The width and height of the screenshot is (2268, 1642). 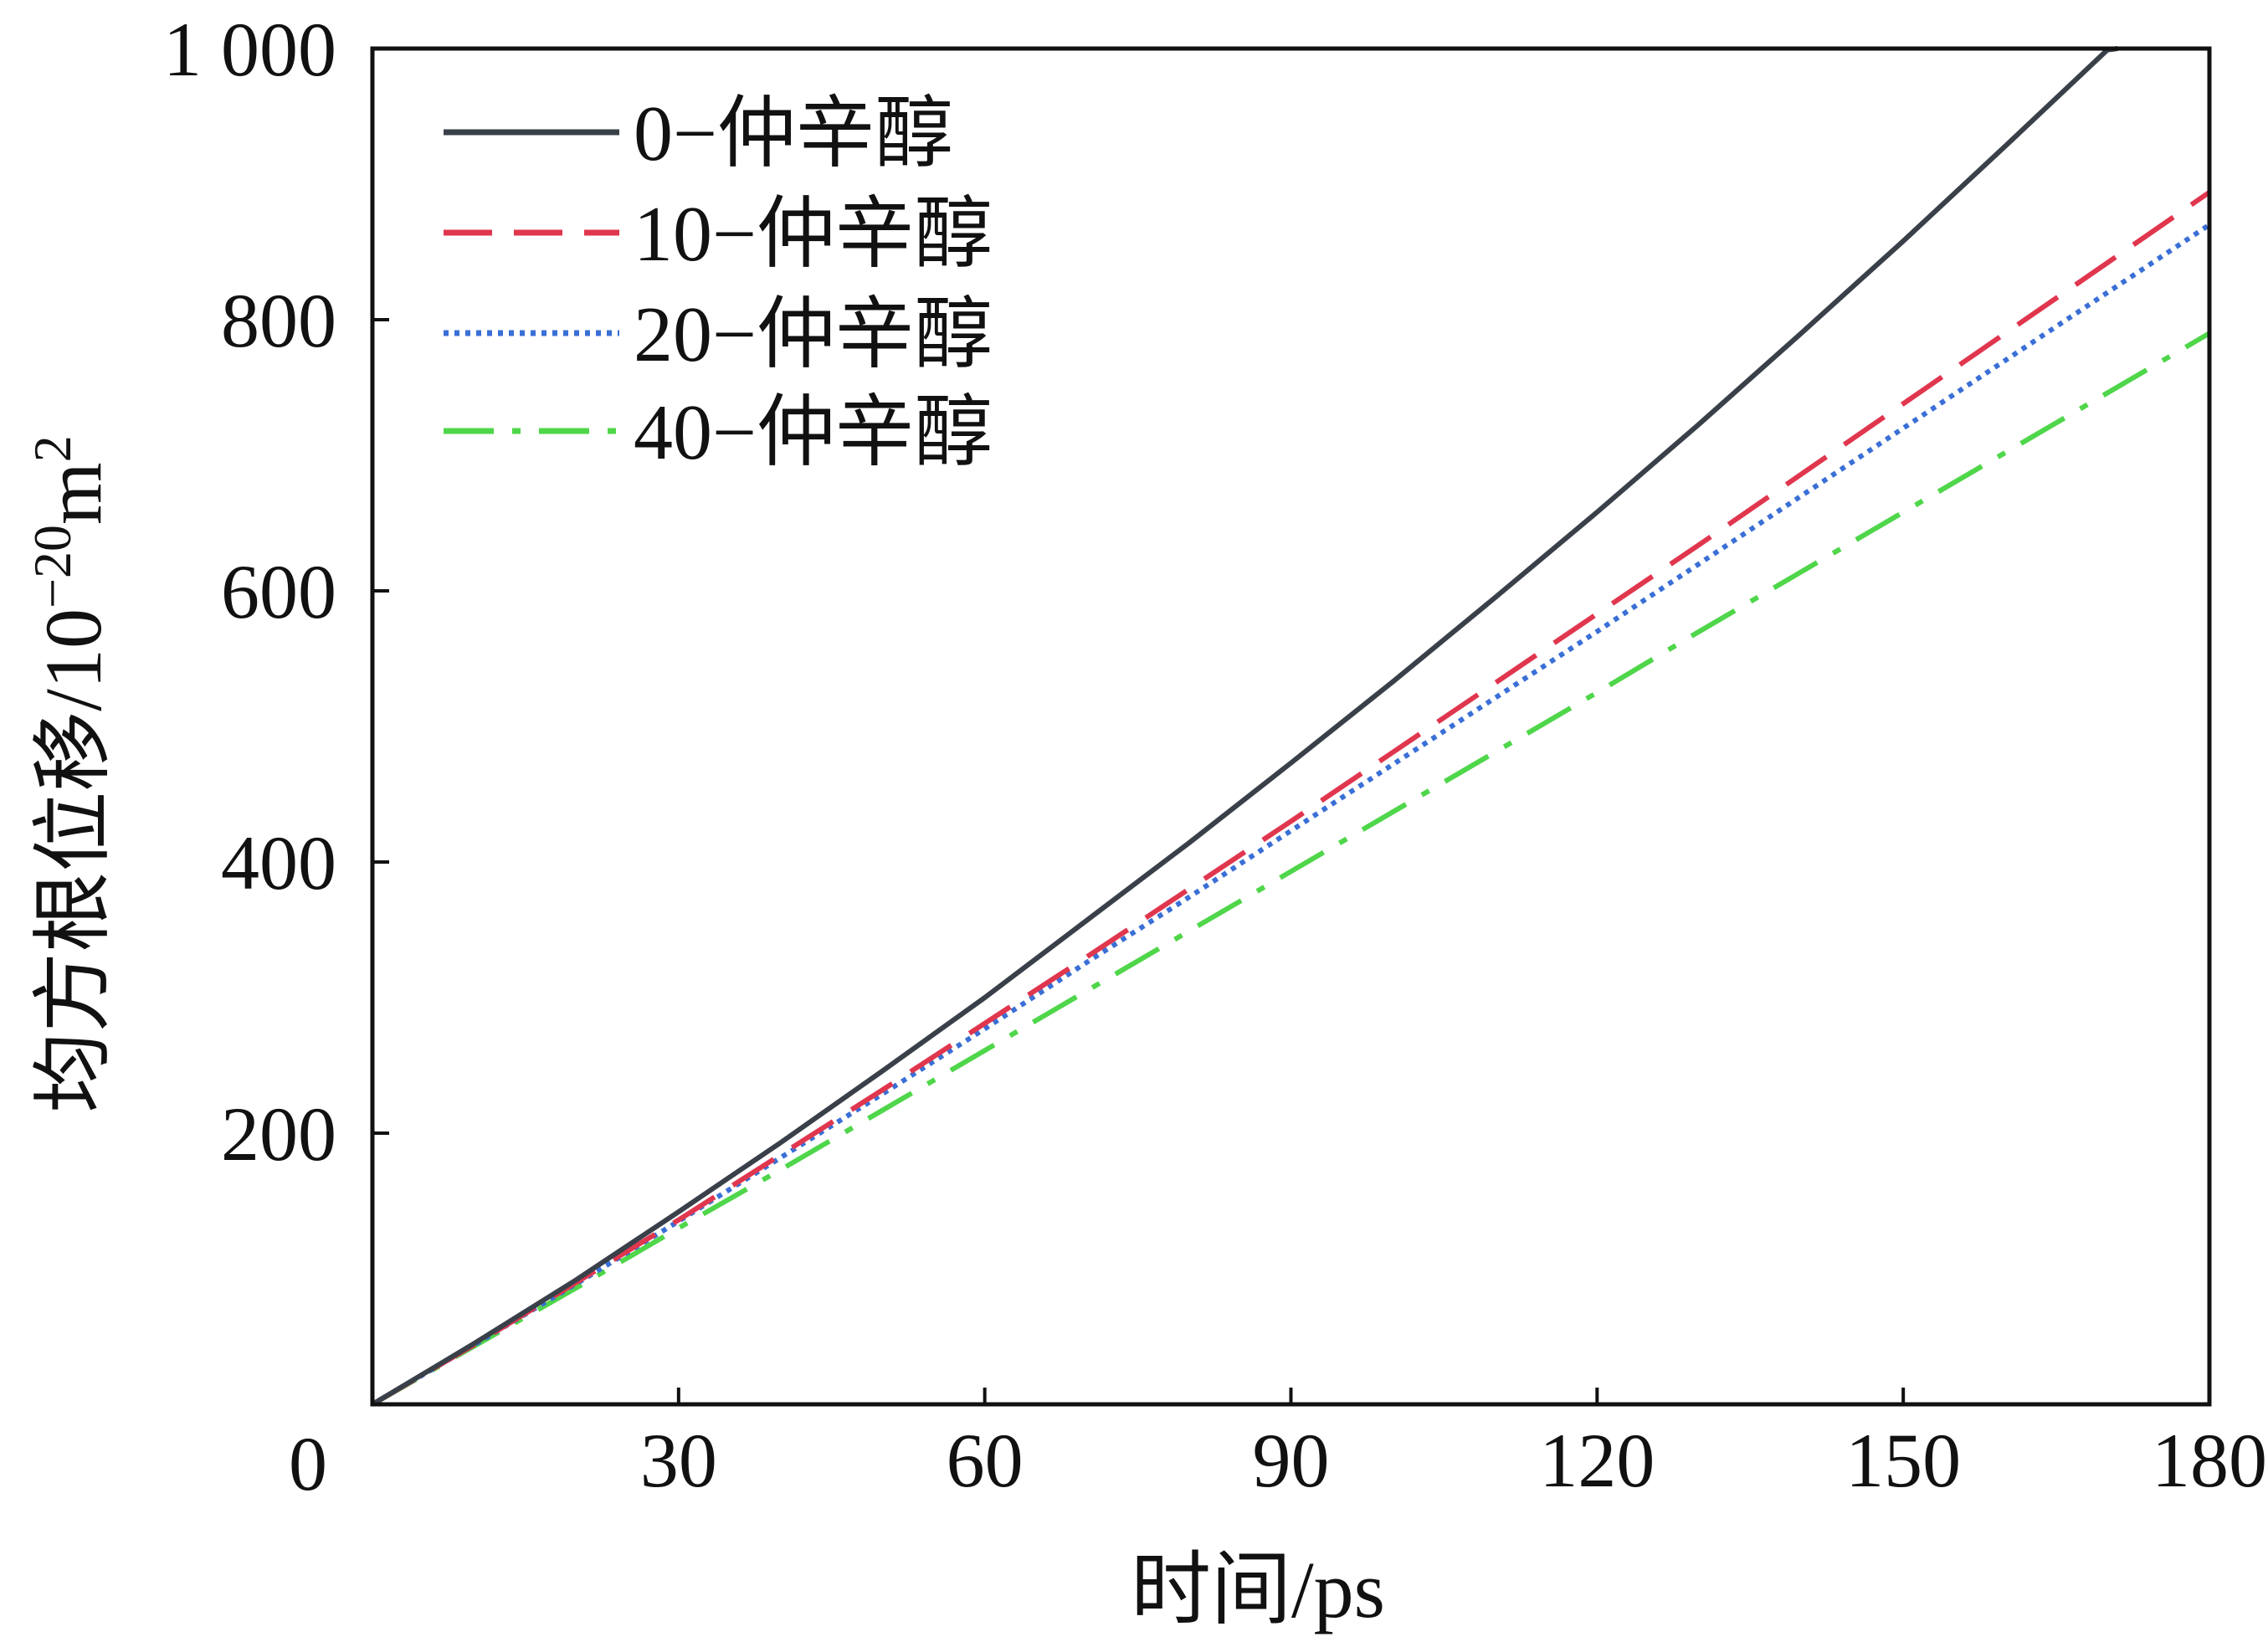 I want to click on y-axis-title-unit: m, so click(x=73, y=493).